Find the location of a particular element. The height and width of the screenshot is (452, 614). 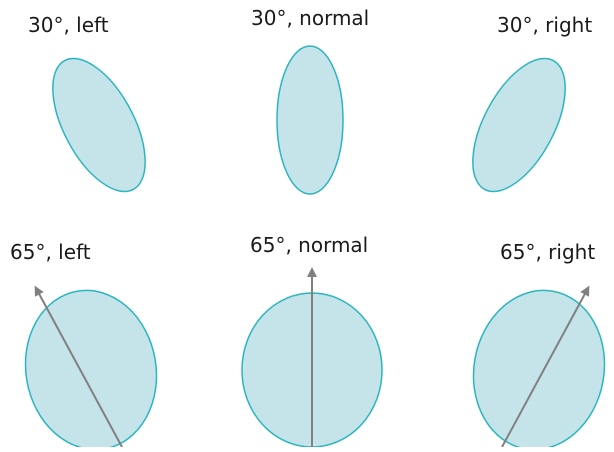

ellipse-65-right is located at coordinates (539, 370).